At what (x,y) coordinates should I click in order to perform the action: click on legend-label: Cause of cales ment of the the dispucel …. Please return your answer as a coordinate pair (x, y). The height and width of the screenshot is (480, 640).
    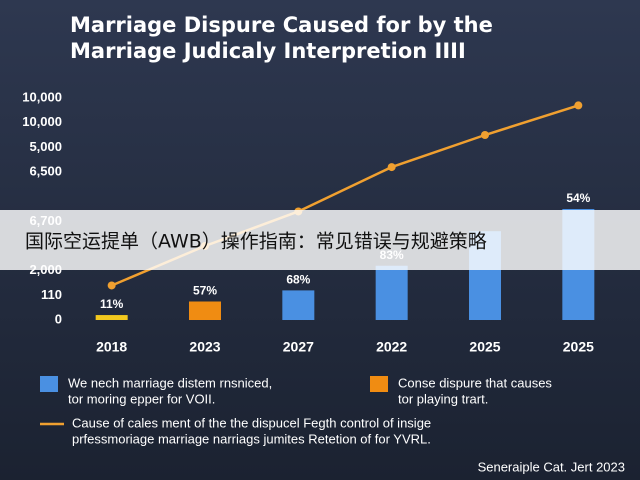
    Looking at the image, I should click on (251, 422).